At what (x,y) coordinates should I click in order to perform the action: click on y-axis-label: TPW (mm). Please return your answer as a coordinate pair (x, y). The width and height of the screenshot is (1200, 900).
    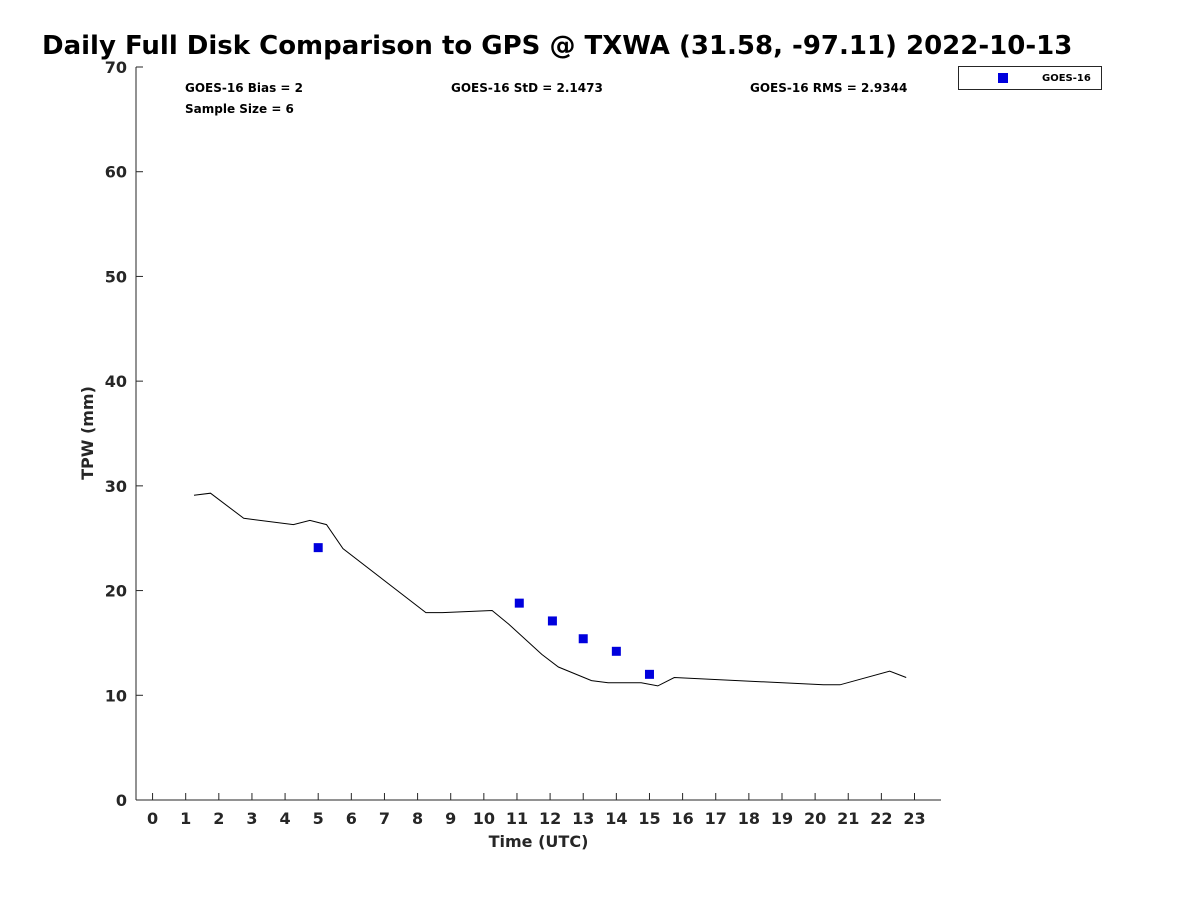
    Looking at the image, I should click on (87, 433).